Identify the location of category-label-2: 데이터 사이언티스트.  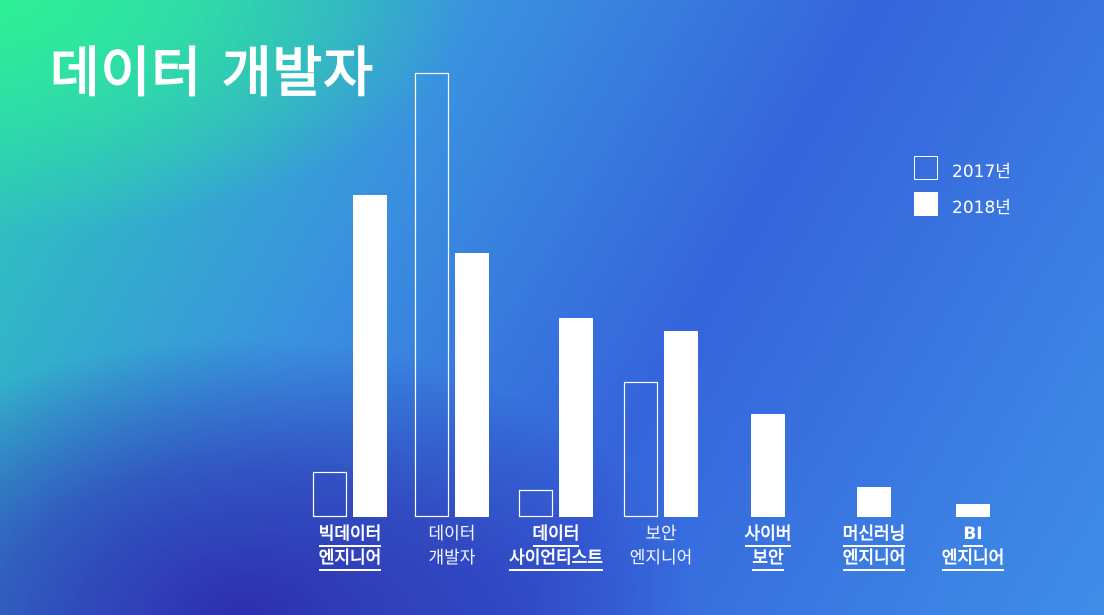
(556, 546).